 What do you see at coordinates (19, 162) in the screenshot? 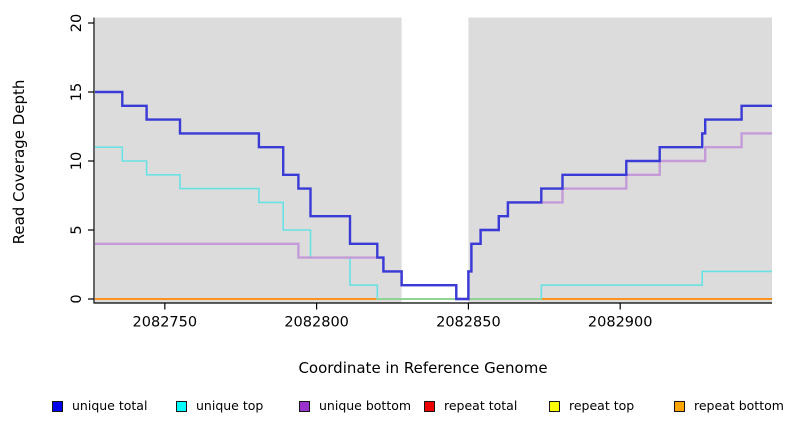
I see `y-axis-title: Read Coverage Depth` at bounding box center [19, 162].